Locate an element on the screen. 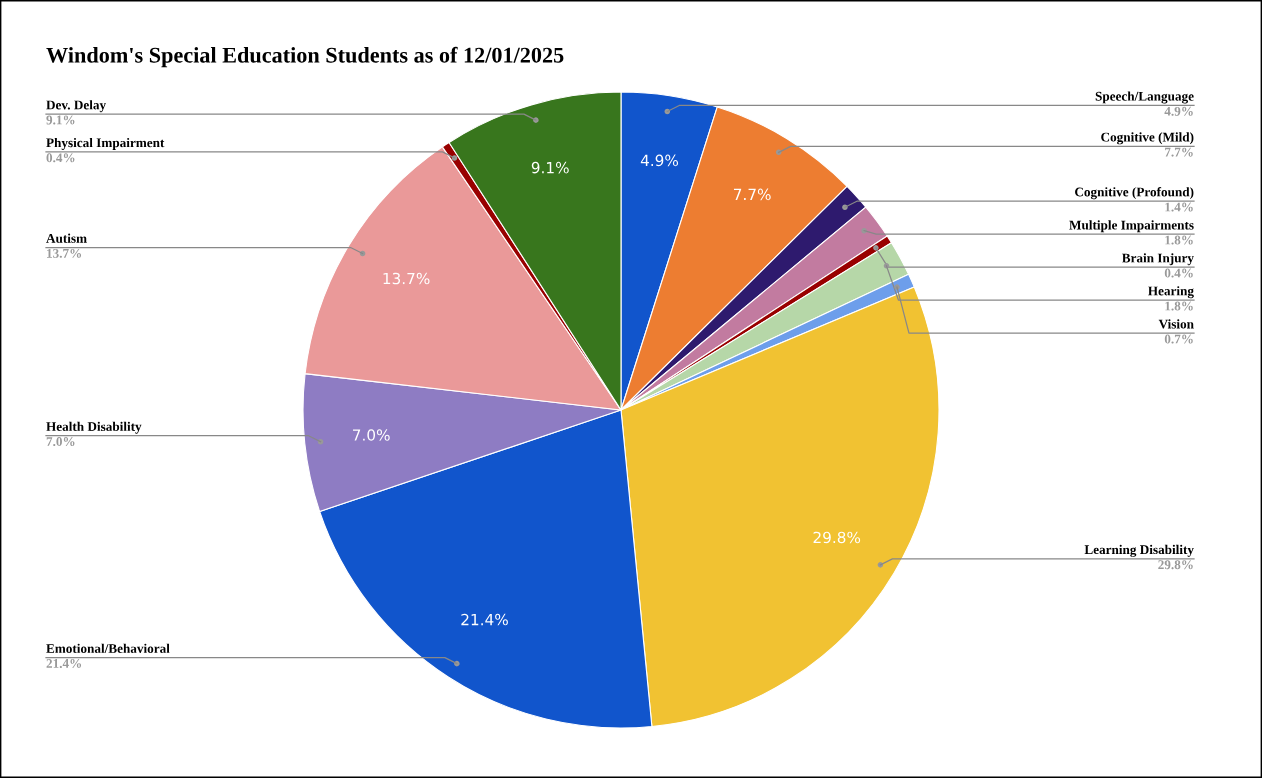 The image size is (1262, 778). text: 4.9% is located at coordinates (1178, 111).